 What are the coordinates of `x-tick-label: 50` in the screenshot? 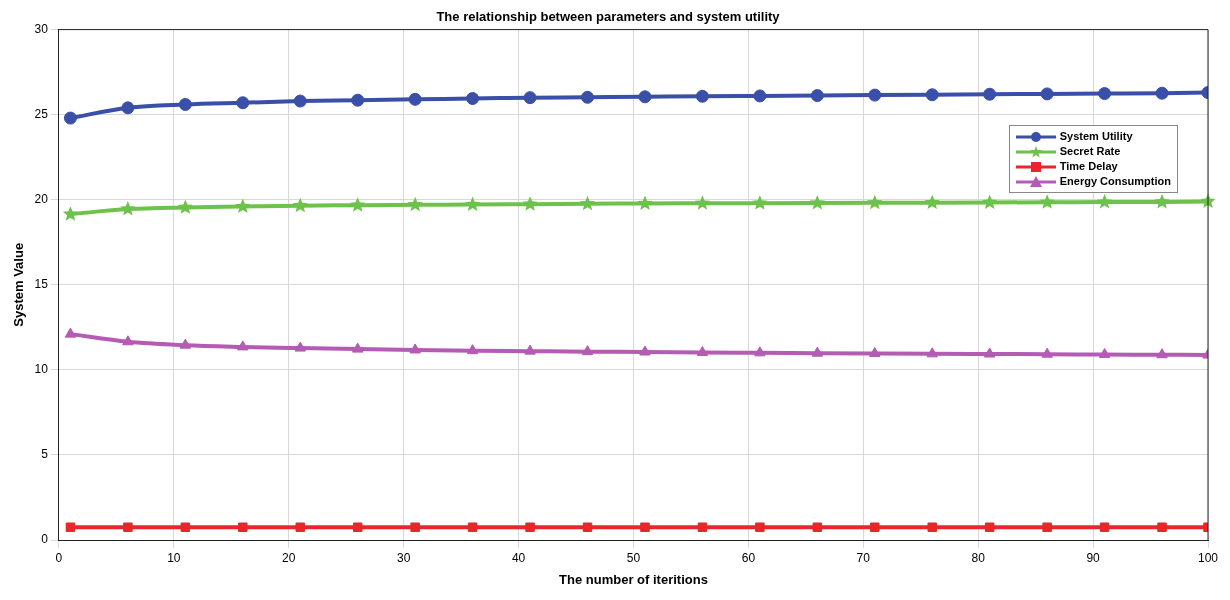 It's located at (633, 557).